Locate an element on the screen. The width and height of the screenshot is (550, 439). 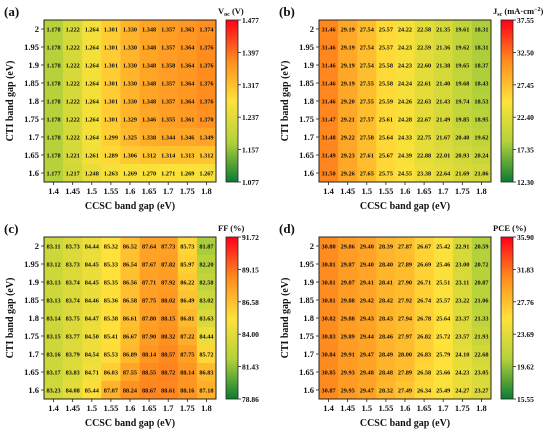
cell-value-label: 1.263 is located at coordinates (111, 173).